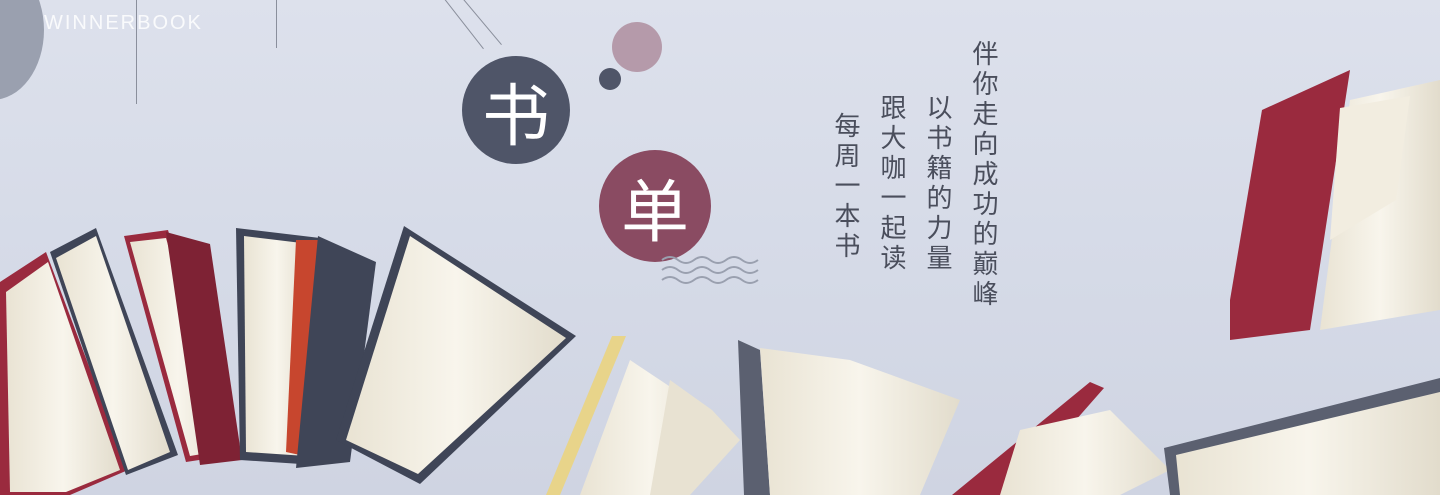 This screenshot has height=495, width=1440. I want to click on vertical-poem: 伴你走向成功的巅峰 以书籍的力量 跟大咖一起读 每周一本书, so click(920, 196).